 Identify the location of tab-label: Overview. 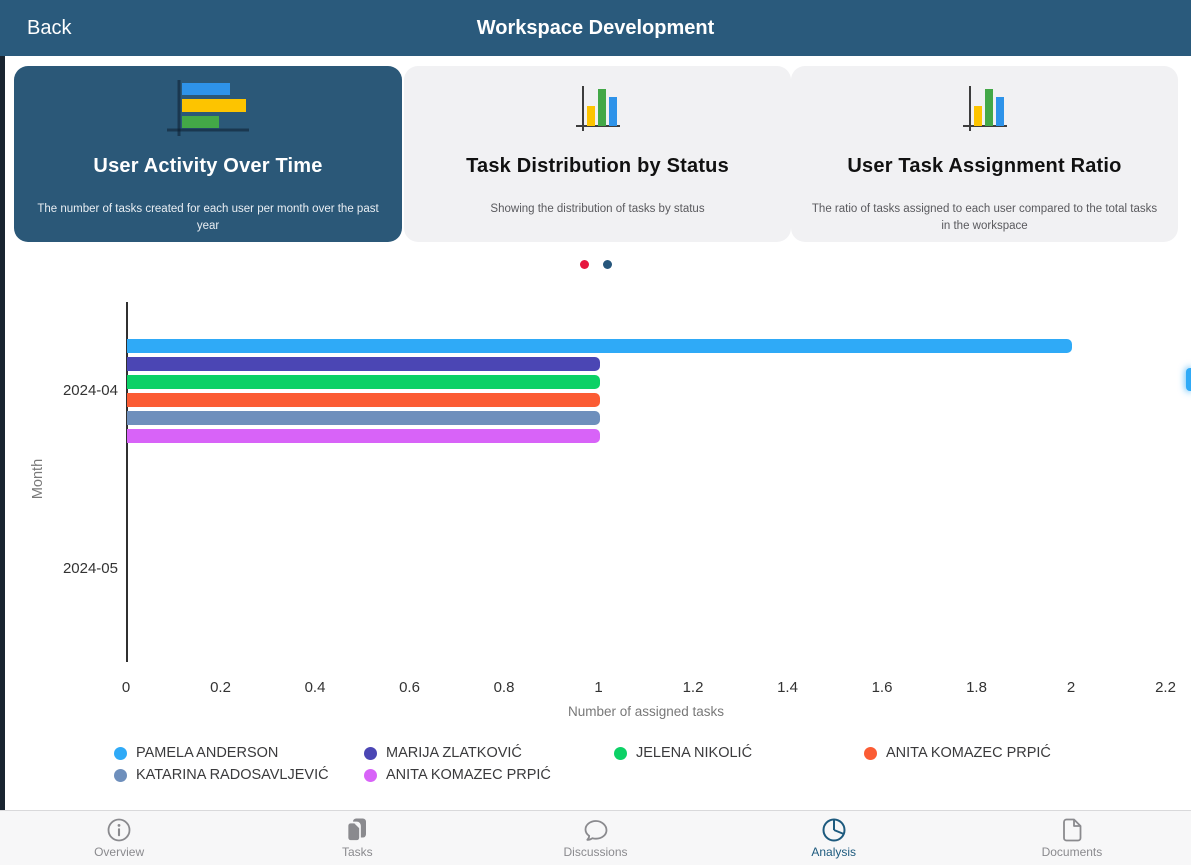
(119, 852).